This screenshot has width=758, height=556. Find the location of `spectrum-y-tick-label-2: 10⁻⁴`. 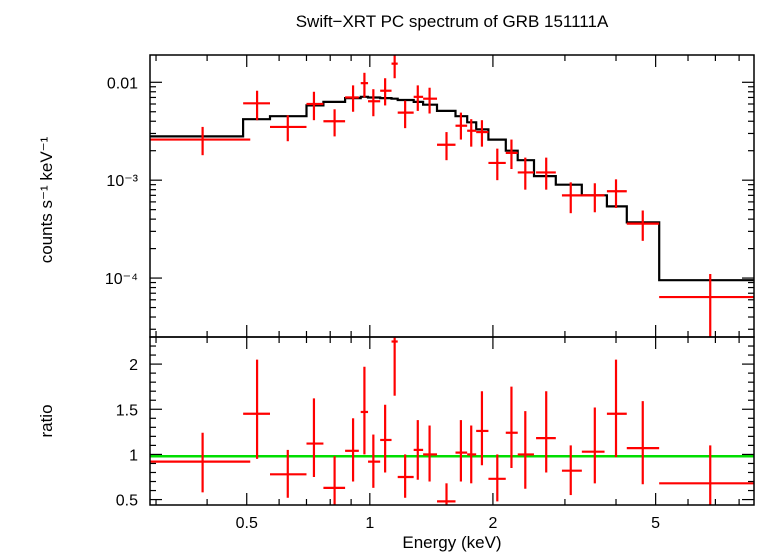

spectrum-y-tick-label-2: 10⁻⁴ is located at coordinates (121, 279).